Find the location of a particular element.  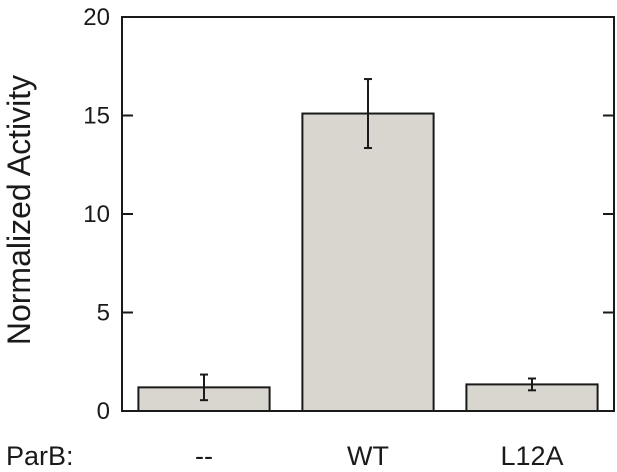

x-category-label: WT is located at coordinates (368, 456).